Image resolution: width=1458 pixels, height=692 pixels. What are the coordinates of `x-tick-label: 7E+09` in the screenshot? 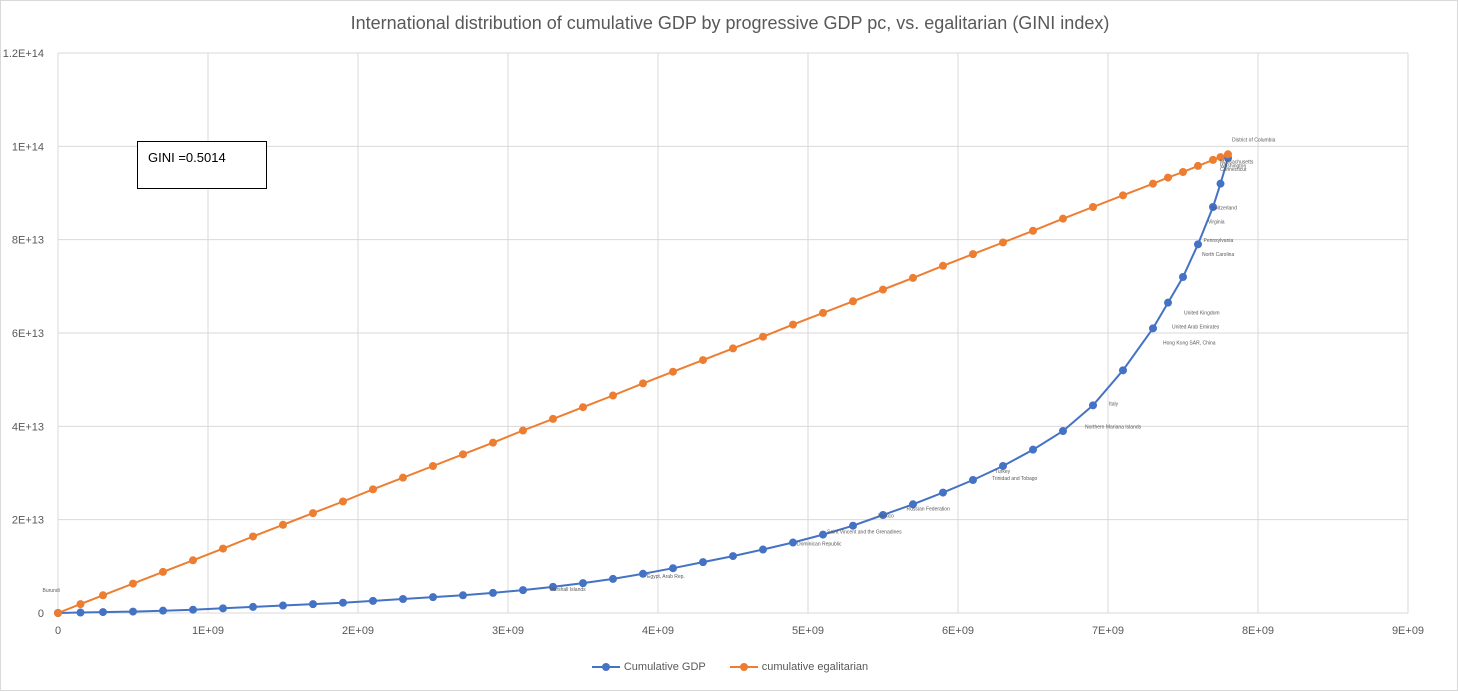 It's located at (1108, 631).